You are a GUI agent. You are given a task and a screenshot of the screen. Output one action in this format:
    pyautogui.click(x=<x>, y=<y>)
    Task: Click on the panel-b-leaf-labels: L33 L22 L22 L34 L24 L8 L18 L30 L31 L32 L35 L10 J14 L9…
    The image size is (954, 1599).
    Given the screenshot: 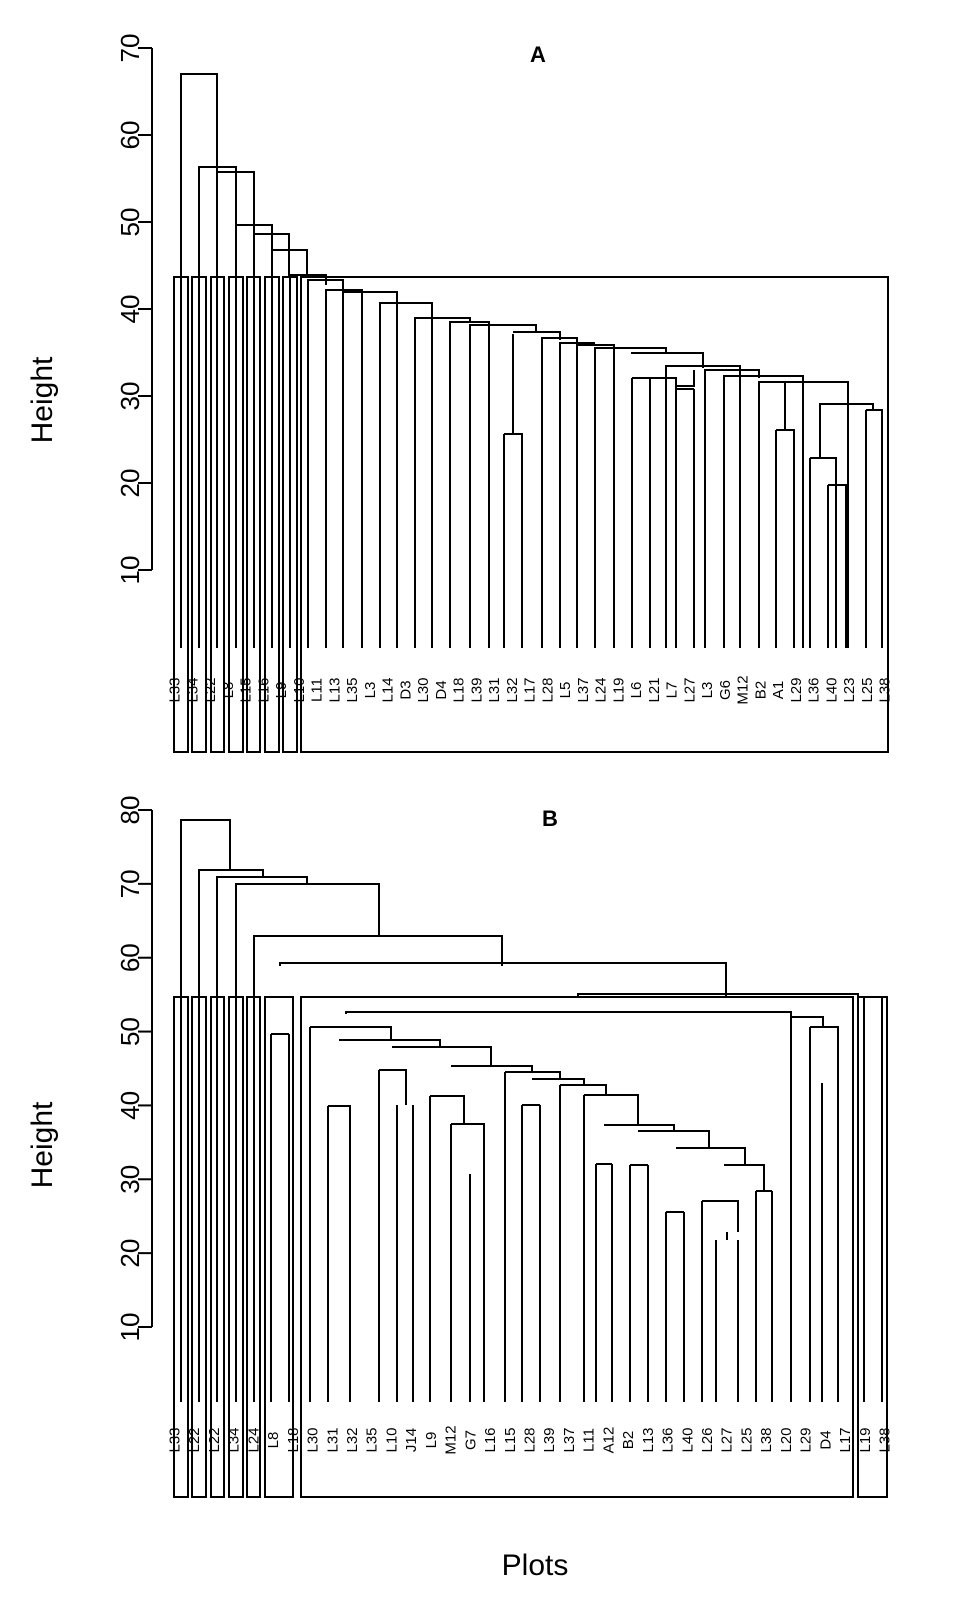 What is the action you would take?
    pyautogui.click(x=530, y=1439)
    